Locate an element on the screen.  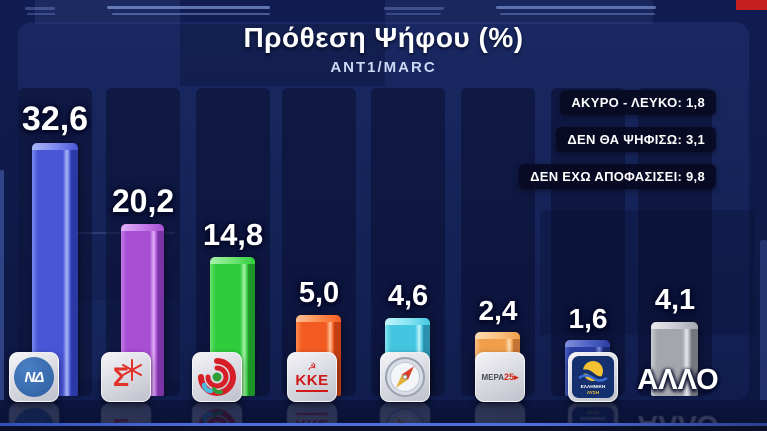
kke-logo-icon: ☭KKE is located at coordinates (312, 376).